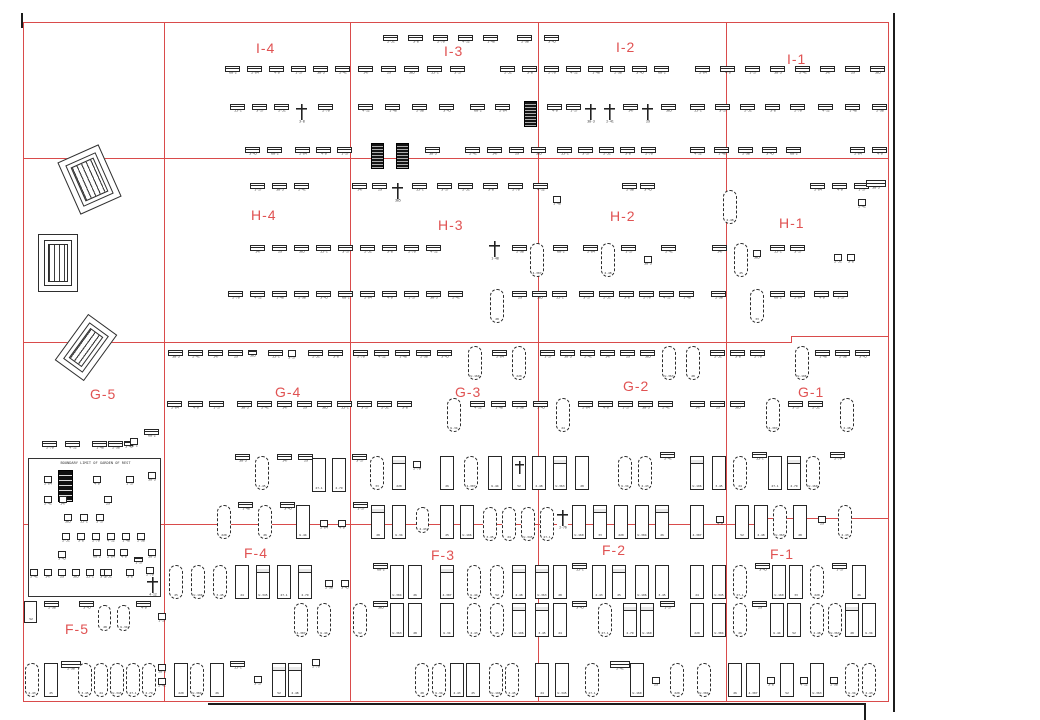 This screenshot has height=720, width=1040. What do you see at coordinates (51, 693) in the screenshot?
I see `plot-number: 25` at bounding box center [51, 693].